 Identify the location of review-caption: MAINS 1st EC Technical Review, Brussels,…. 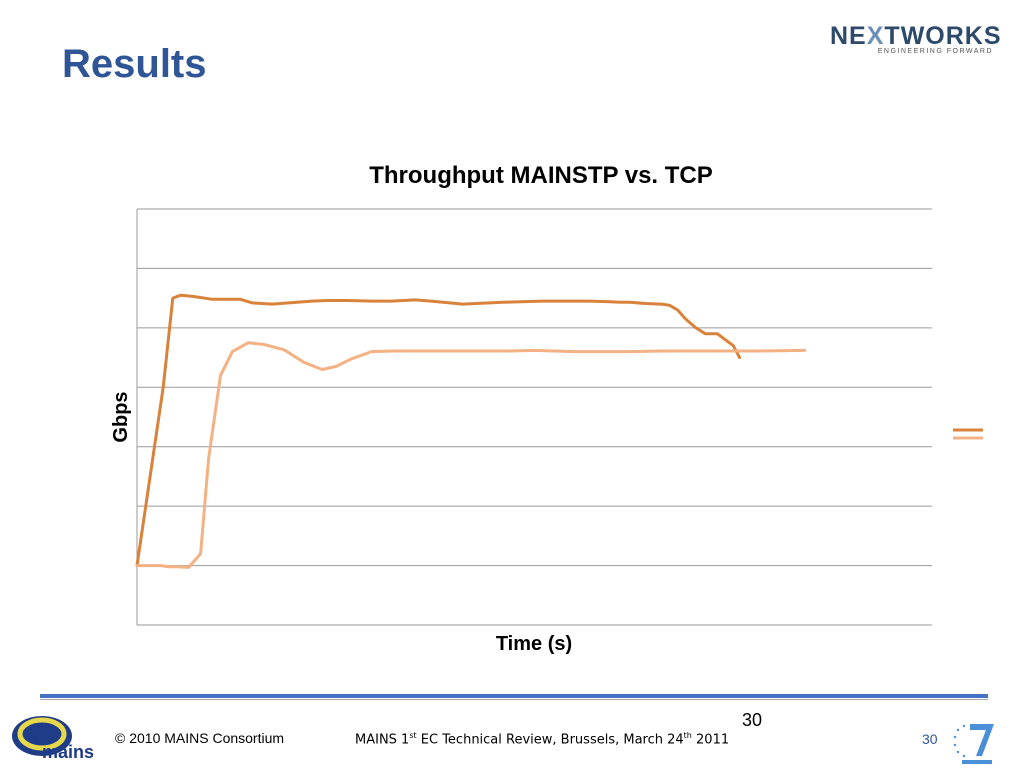
(542, 739).